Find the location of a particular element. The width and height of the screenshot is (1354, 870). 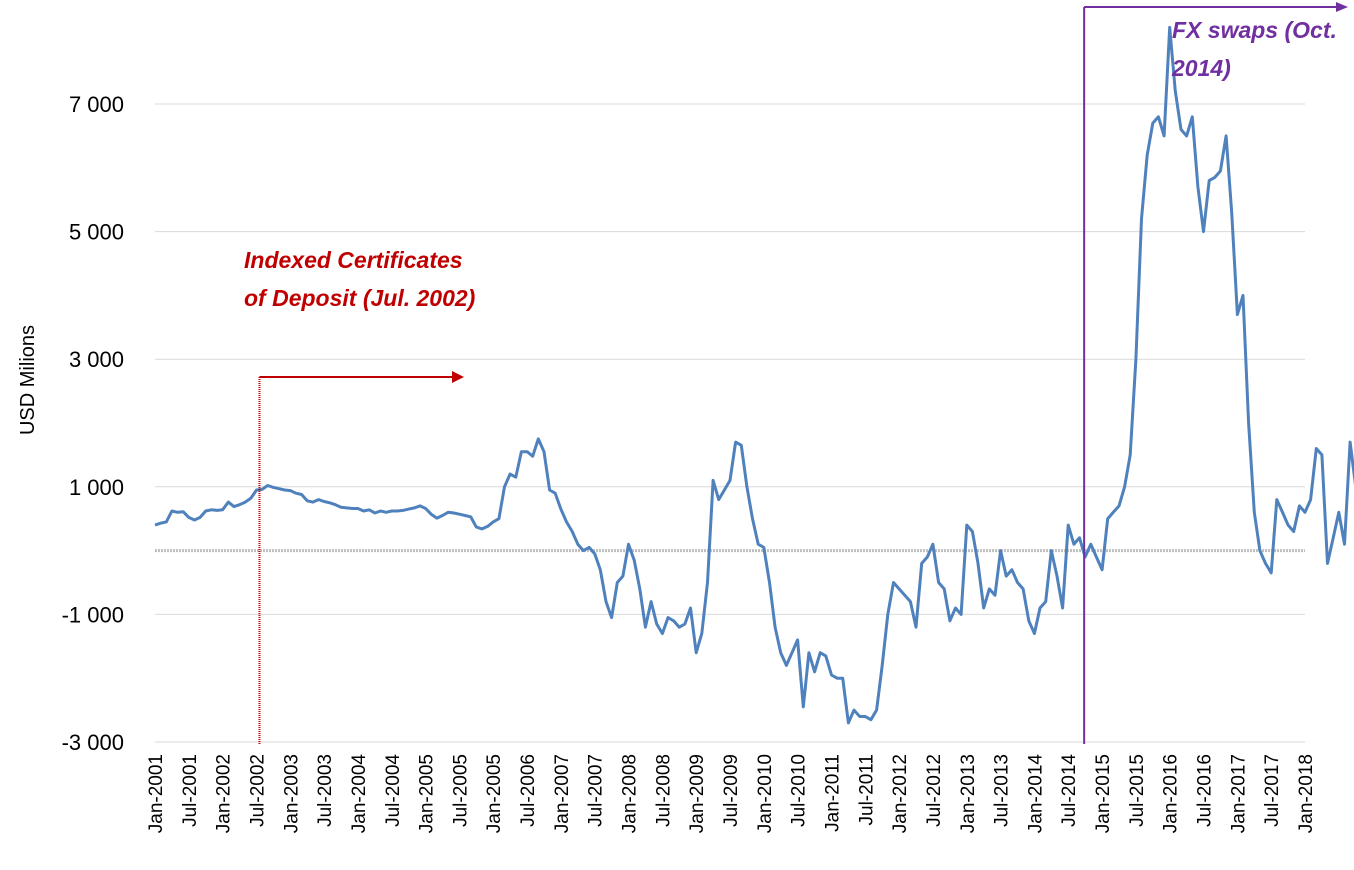

x-tick-label: Jan-2008 is located at coordinates (630, 793).